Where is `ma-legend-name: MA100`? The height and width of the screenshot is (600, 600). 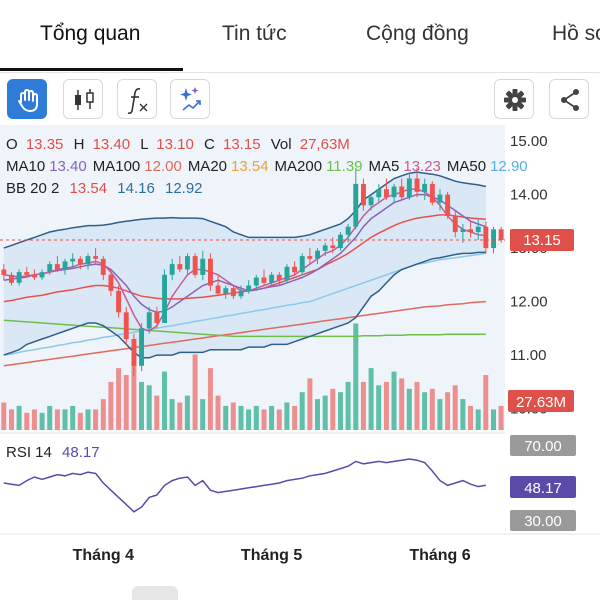 ma-legend-name: MA100 is located at coordinates (117, 166).